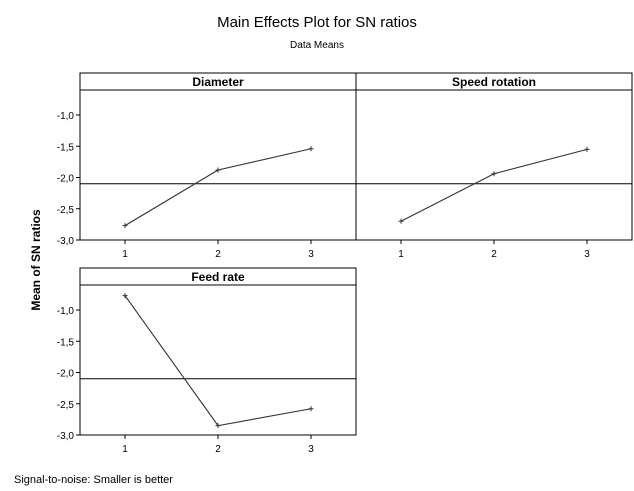  What do you see at coordinates (218, 277) in the screenshot?
I see `panel-title: Feed rate` at bounding box center [218, 277].